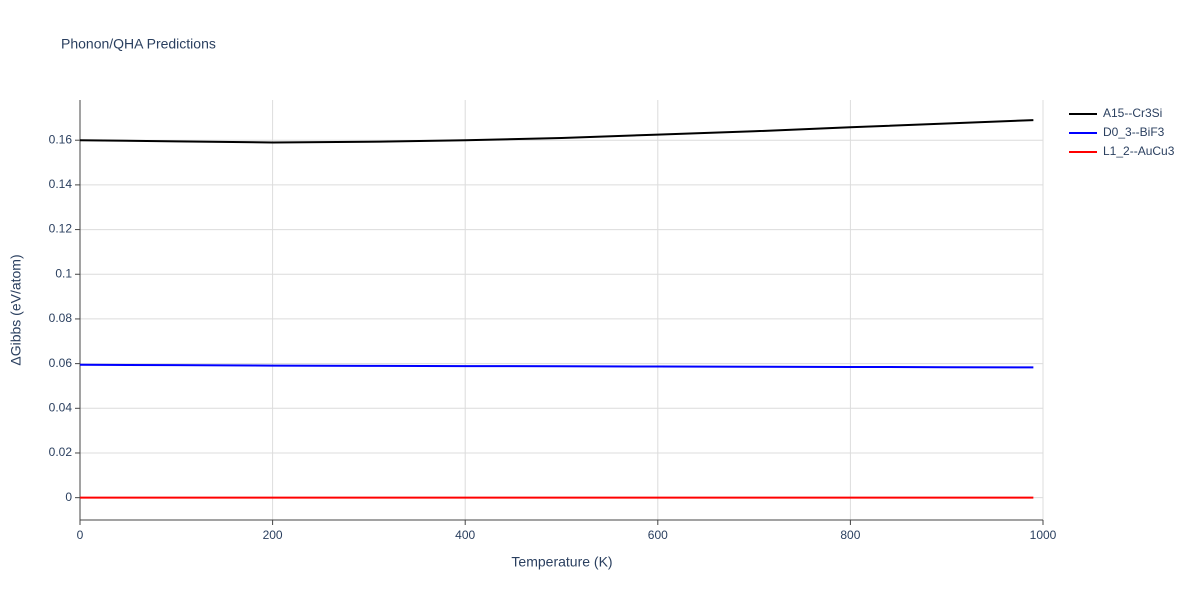 The height and width of the screenshot is (600, 1200). Describe the element at coordinates (61, 318) in the screenshot. I see `y-tick-label: 0.08` at that location.